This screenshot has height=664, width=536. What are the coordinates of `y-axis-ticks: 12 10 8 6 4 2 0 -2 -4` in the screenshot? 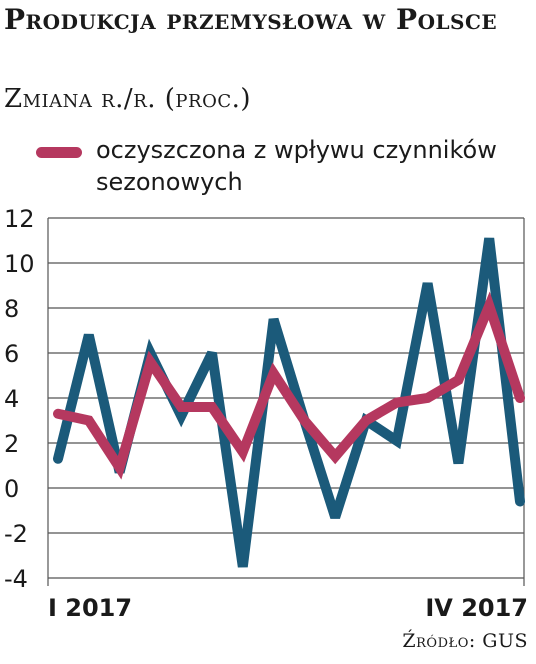 It's located at (19, 399).